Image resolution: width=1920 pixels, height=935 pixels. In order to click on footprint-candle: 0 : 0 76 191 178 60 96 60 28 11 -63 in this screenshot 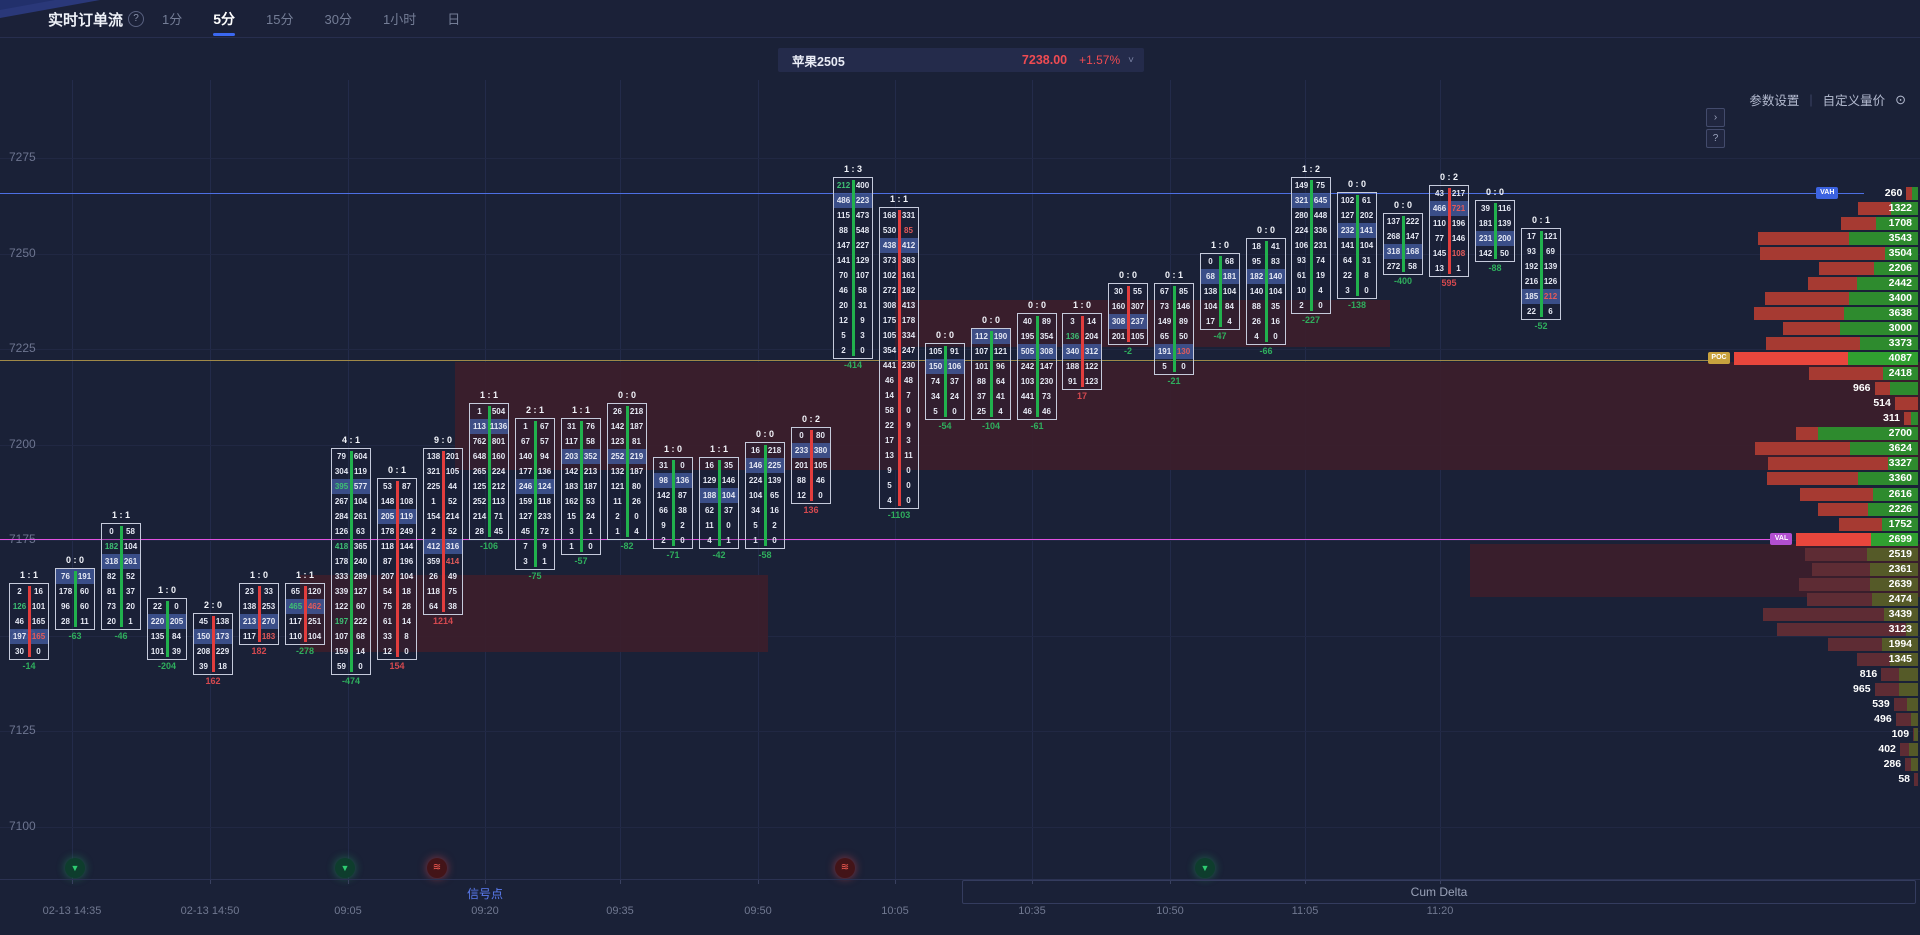, I will do `click(75, 600)`.